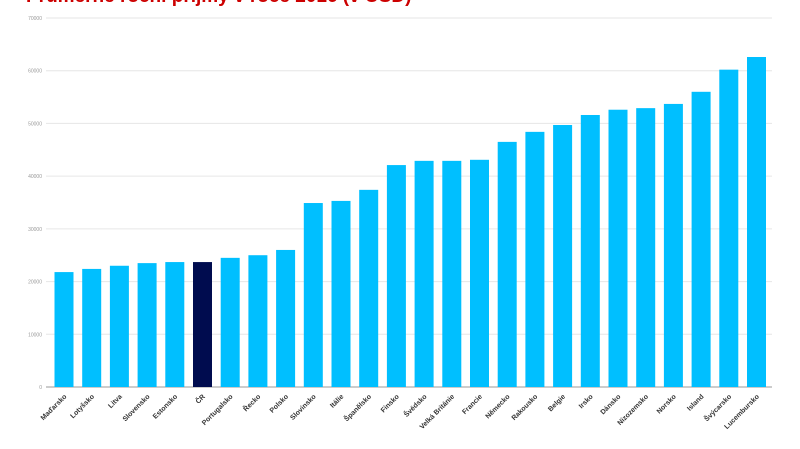 This screenshot has height=449, width=800. Describe the element at coordinates (35, 335) in the screenshot. I see `y-tick-label: 10000` at that location.